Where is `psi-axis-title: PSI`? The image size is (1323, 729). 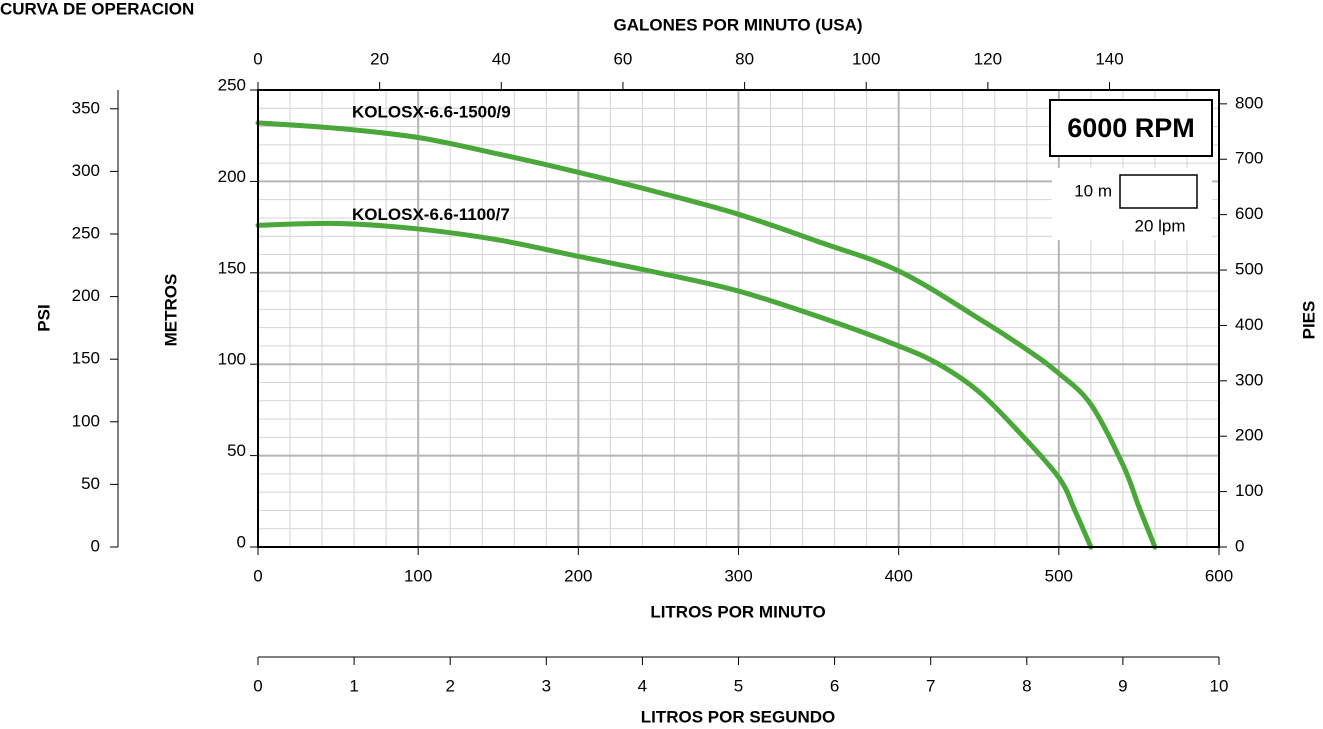
psi-axis-title: PSI is located at coordinates (43, 317).